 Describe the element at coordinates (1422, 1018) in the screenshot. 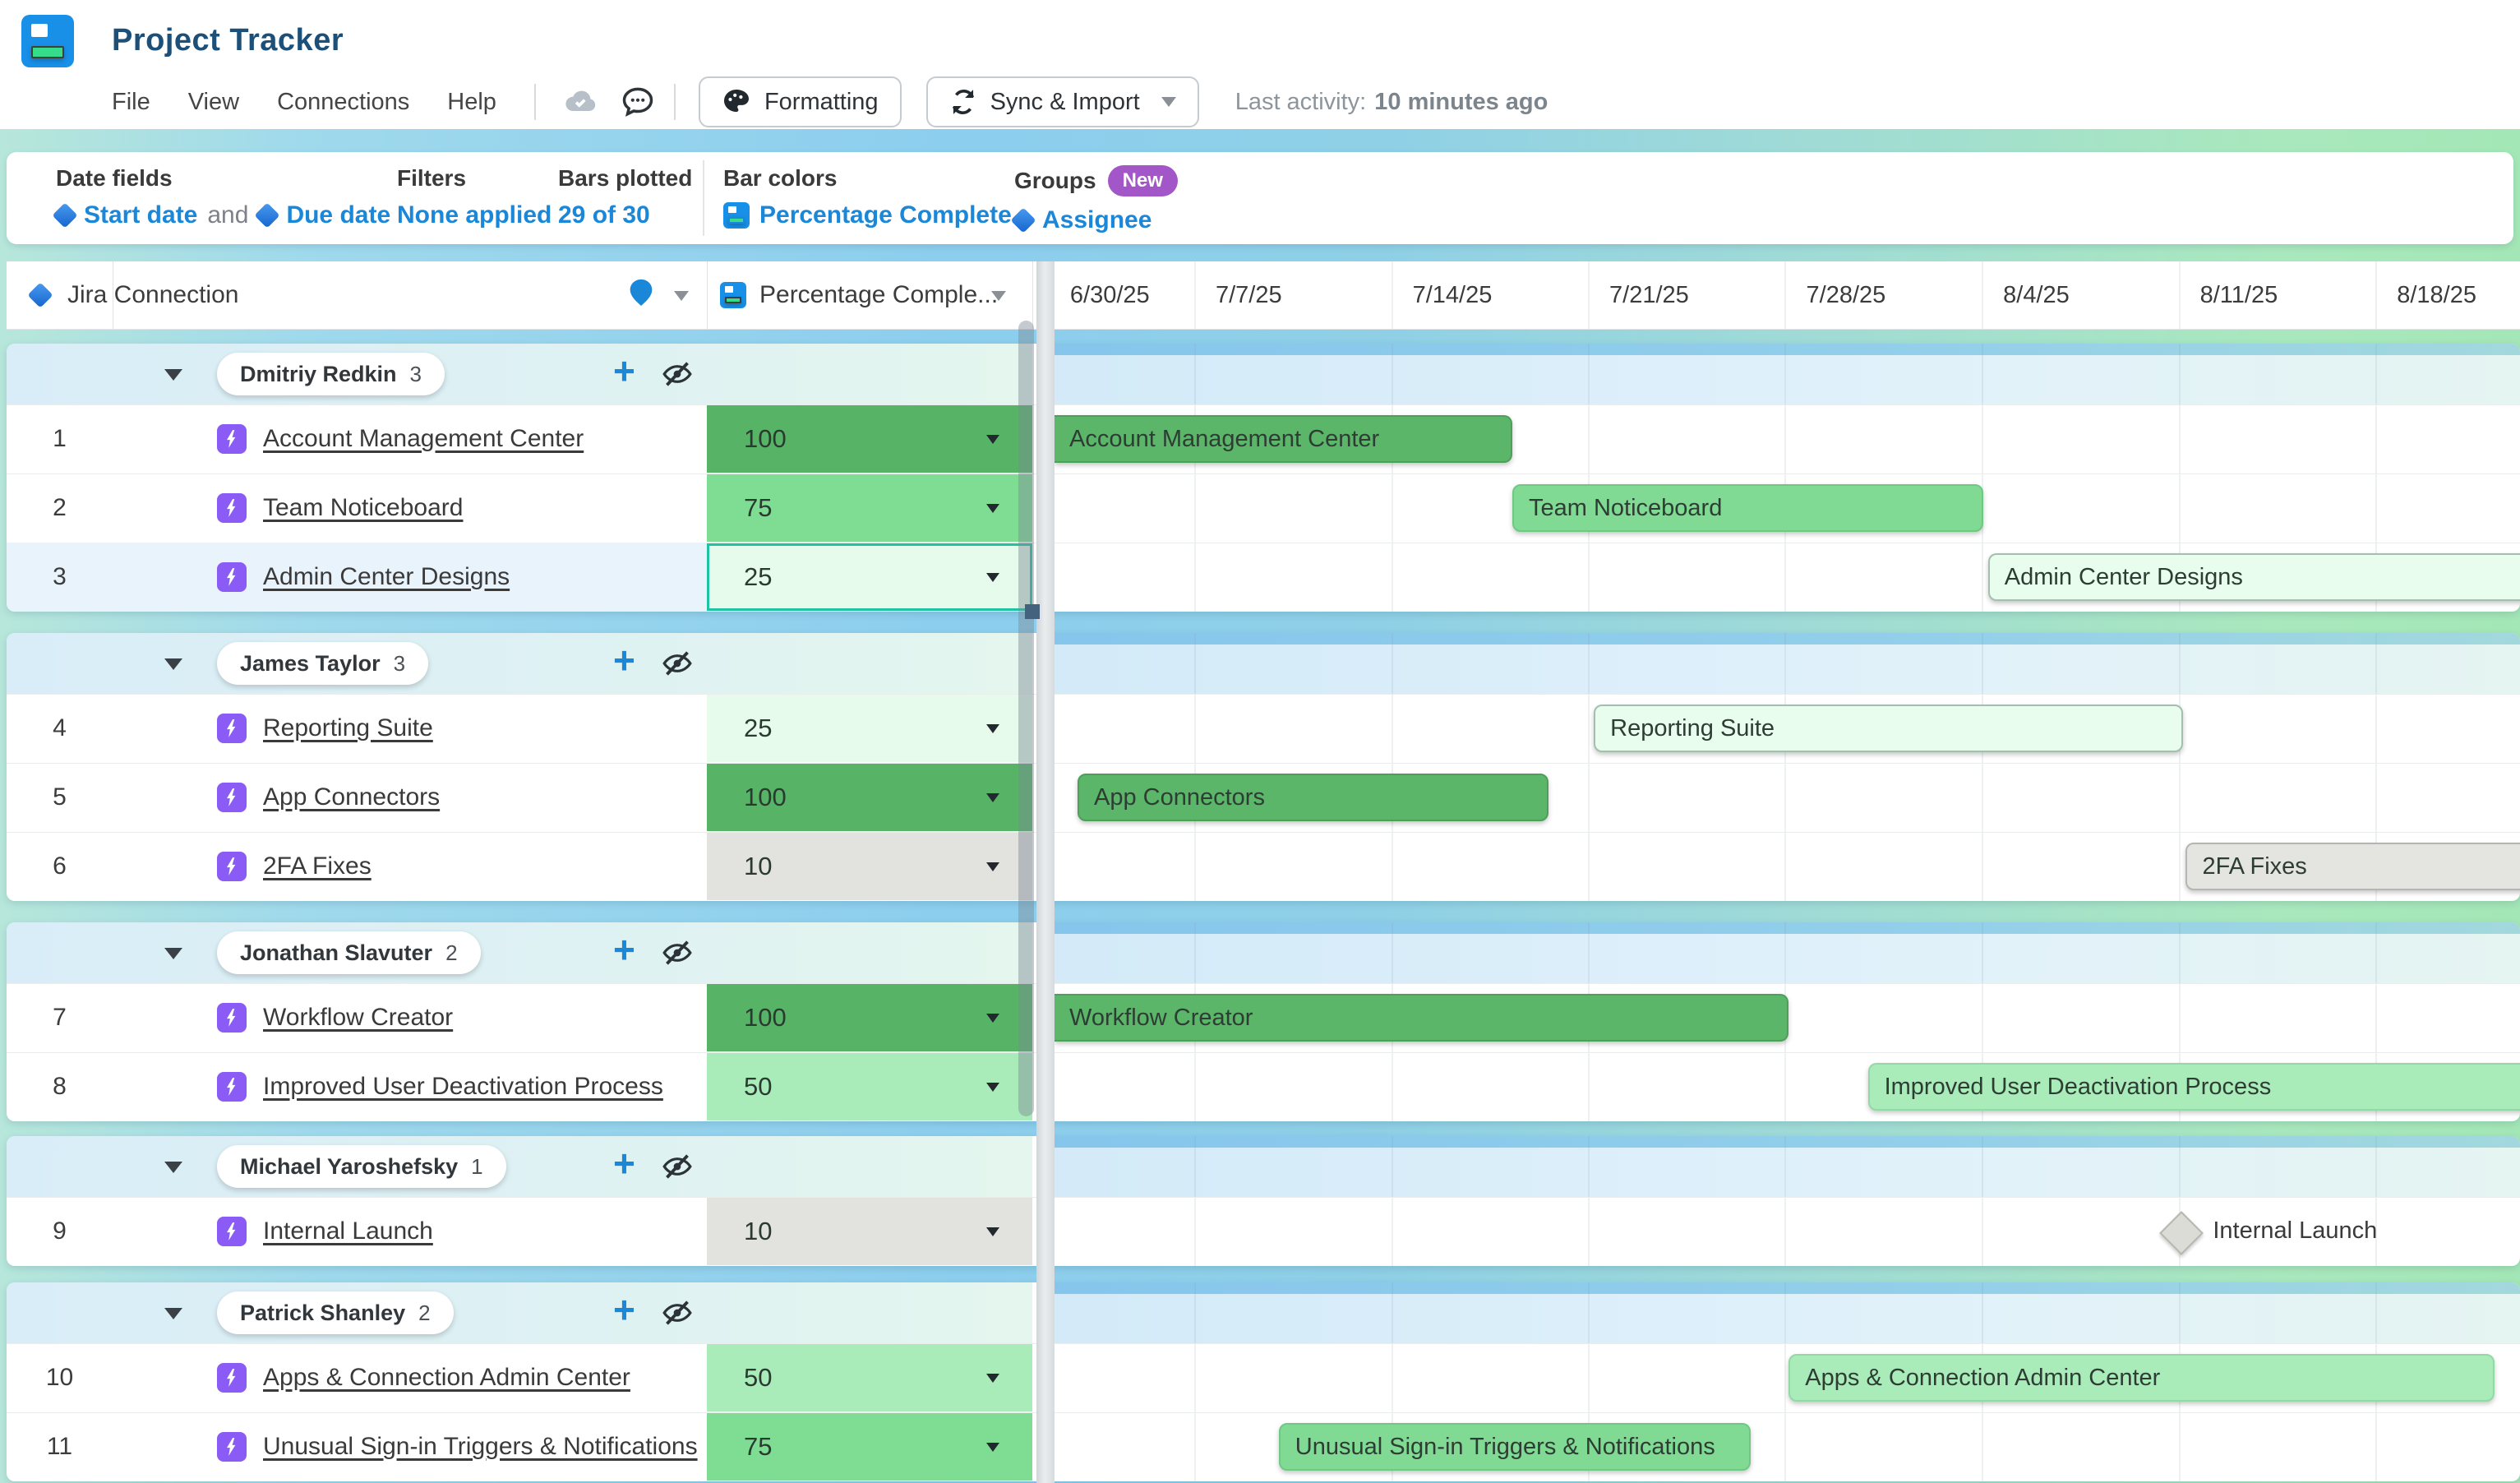

I see `gantt-bar: Workflow Creator` at that location.